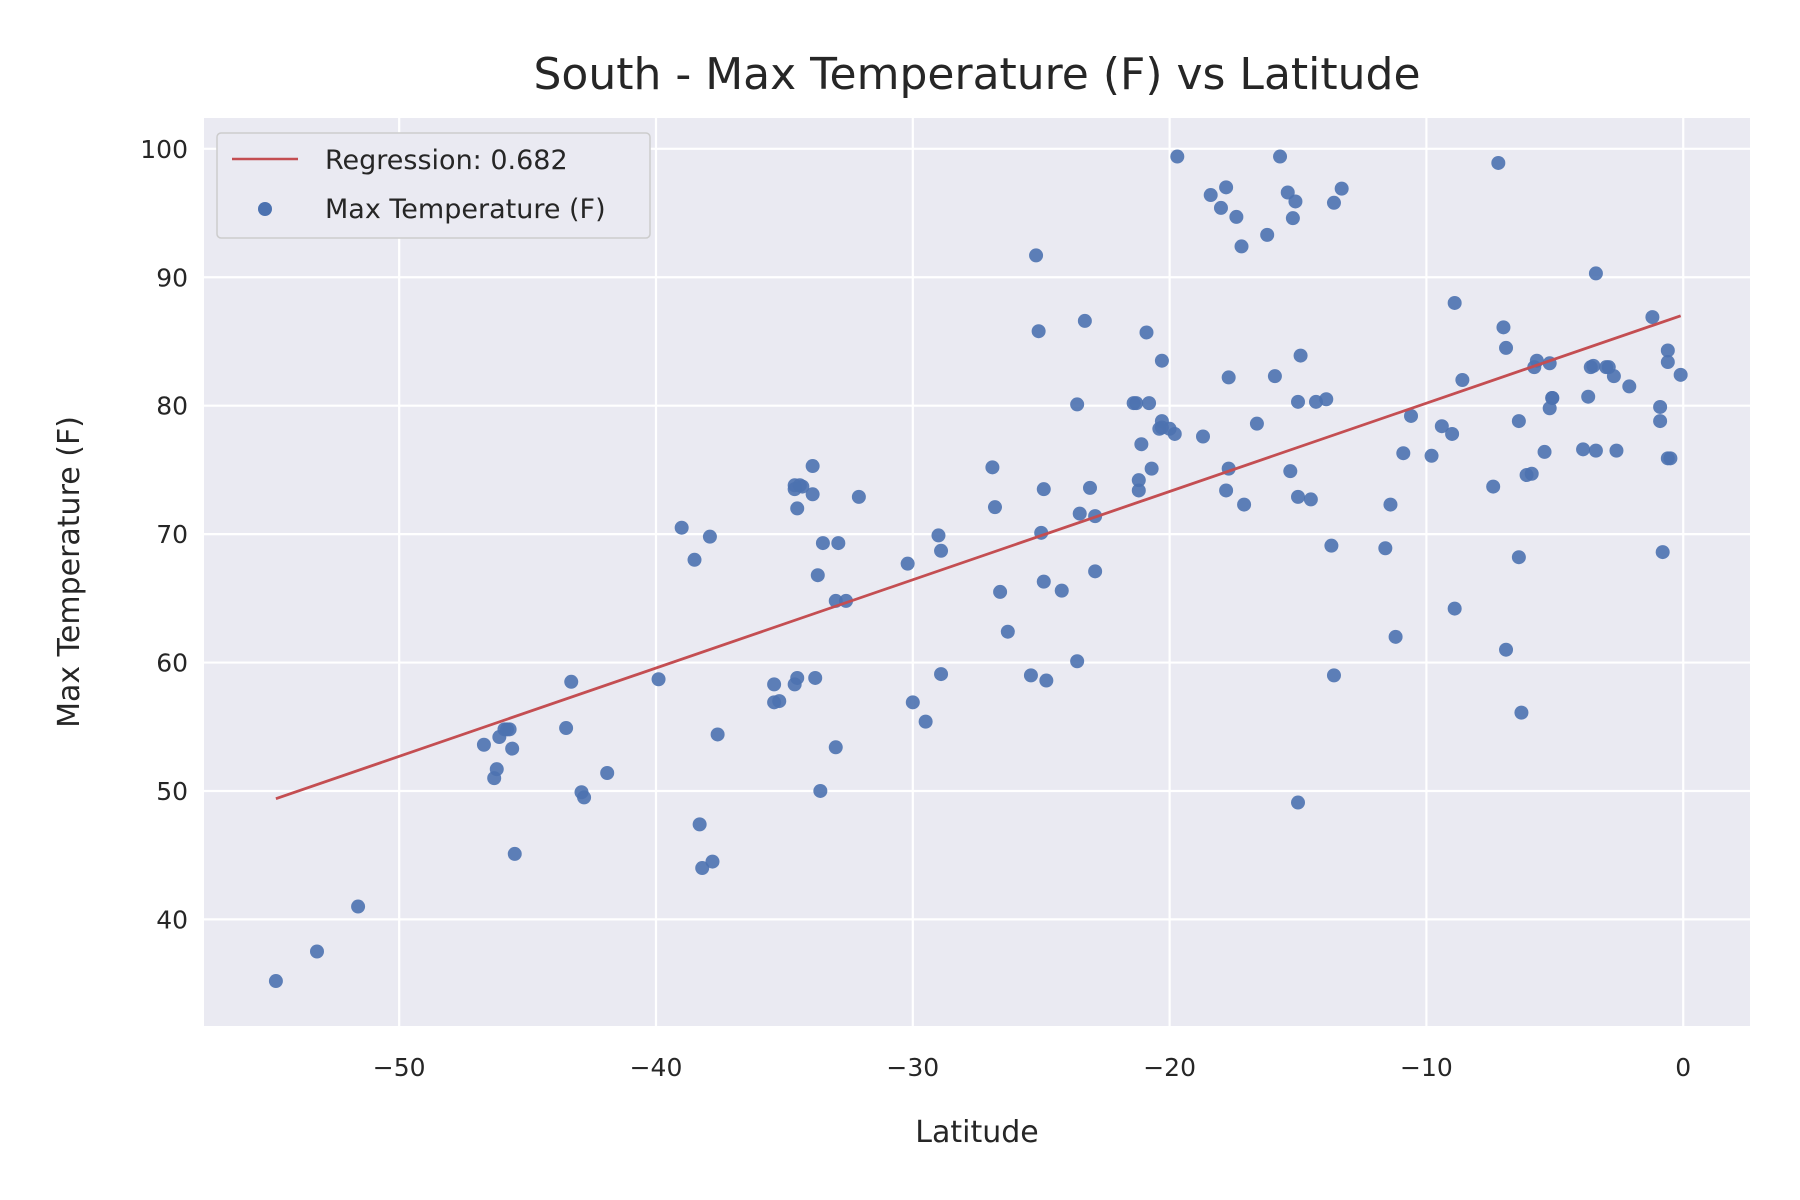 This screenshot has height=1200, width=1800. I want to click on x-tick-label: −40, so click(656, 1067).